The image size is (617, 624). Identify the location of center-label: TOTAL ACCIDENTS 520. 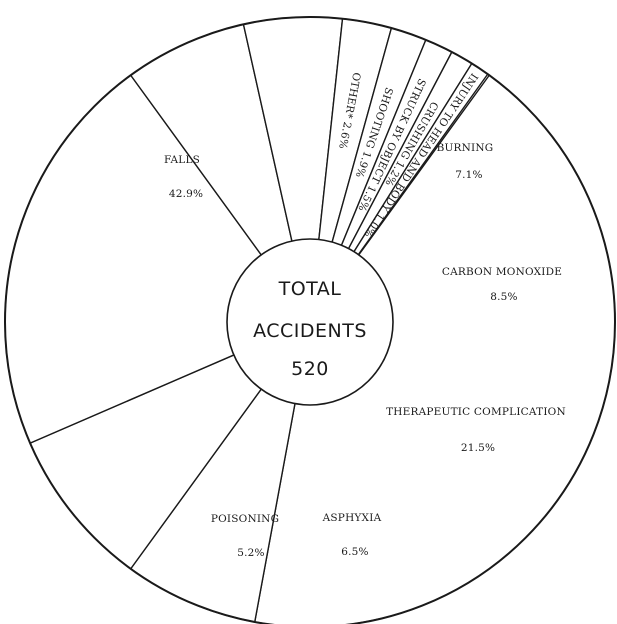
(310, 329).